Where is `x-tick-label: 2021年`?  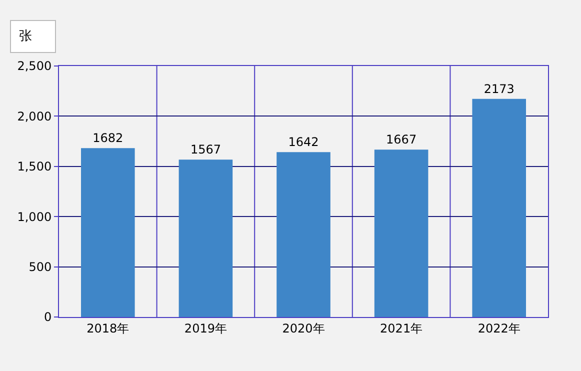
x-tick-label: 2021年 is located at coordinates (401, 328).